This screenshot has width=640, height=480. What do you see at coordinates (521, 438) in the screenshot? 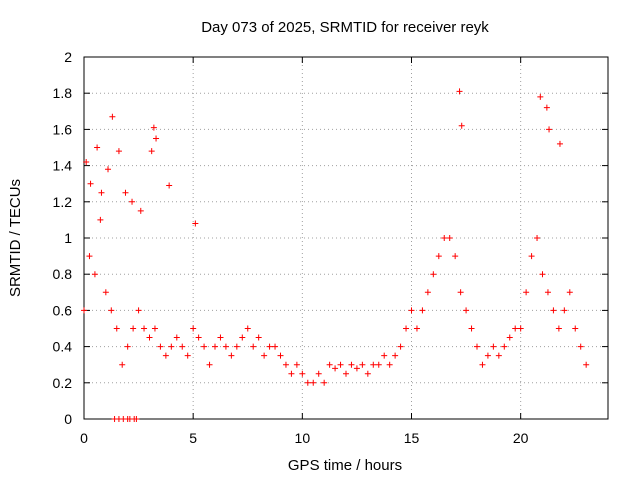
I see `x-tick-label: 20` at bounding box center [521, 438].